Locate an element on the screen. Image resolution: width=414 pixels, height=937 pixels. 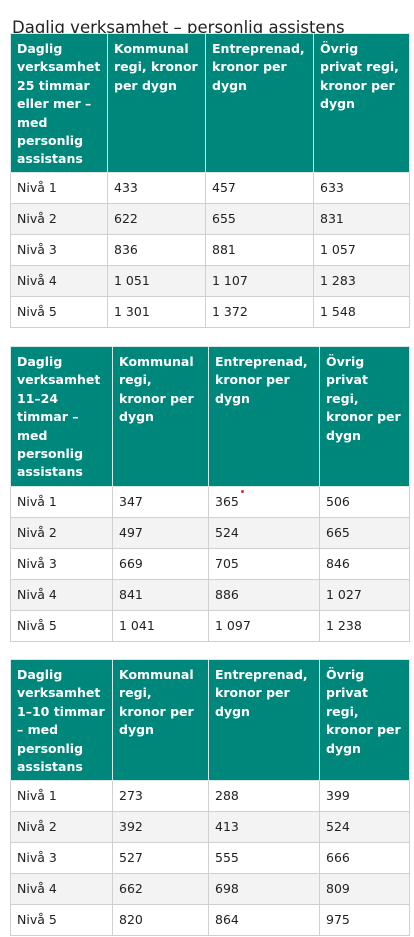
table-row: Nivå 1 433 457 633 is located at coordinates (210, 188).